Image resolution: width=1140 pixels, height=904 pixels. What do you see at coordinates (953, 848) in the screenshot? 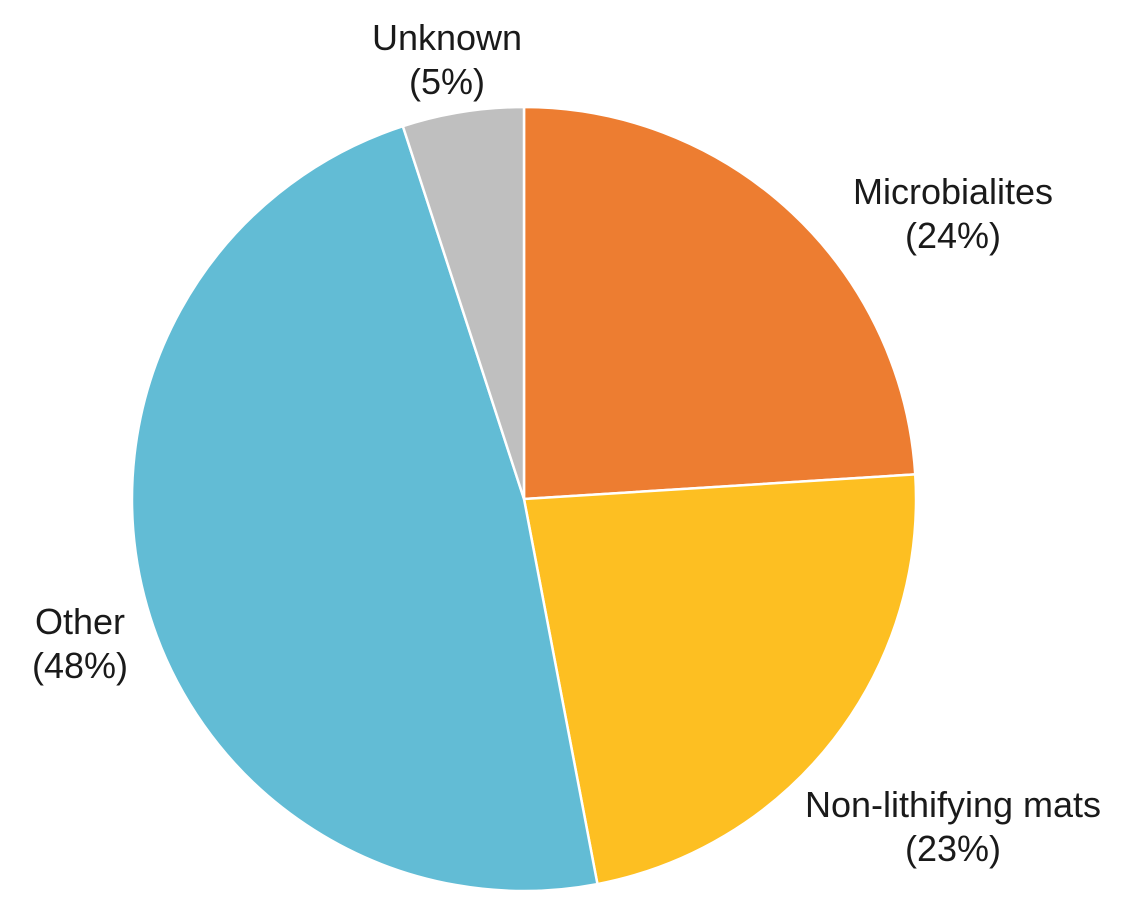
I see `label-non-lithifying-mats-pct: (23%)` at bounding box center [953, 848].